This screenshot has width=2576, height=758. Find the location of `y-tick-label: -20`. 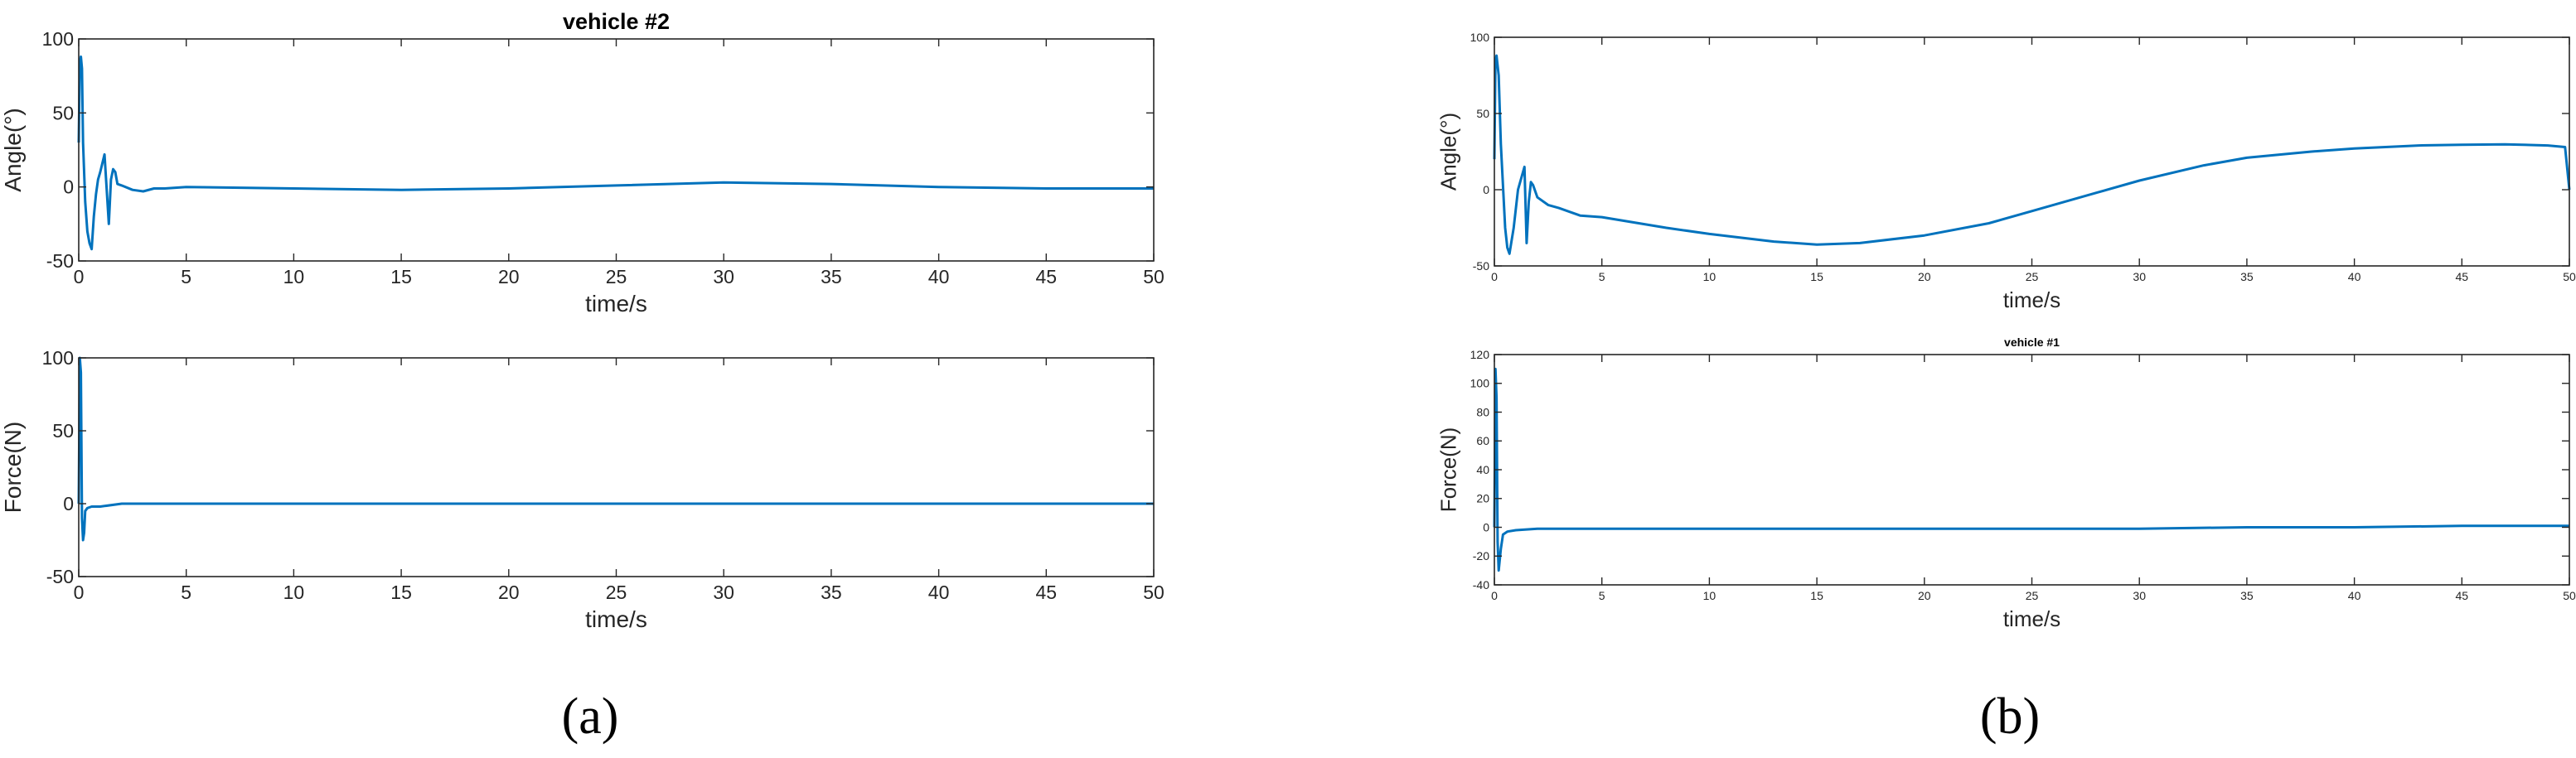

y-tick-label: -20 is located at coordinates (1481, 555).